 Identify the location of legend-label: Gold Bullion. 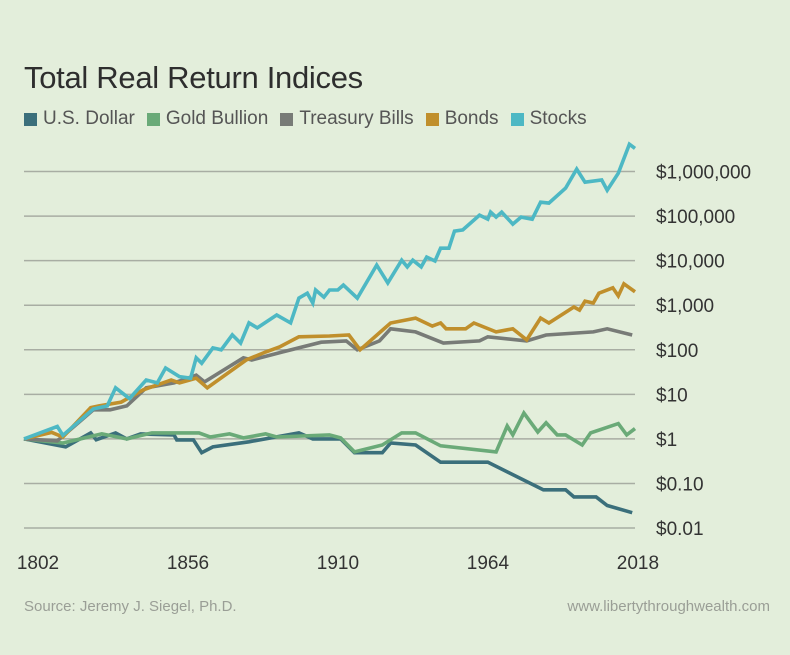
(217, 118).